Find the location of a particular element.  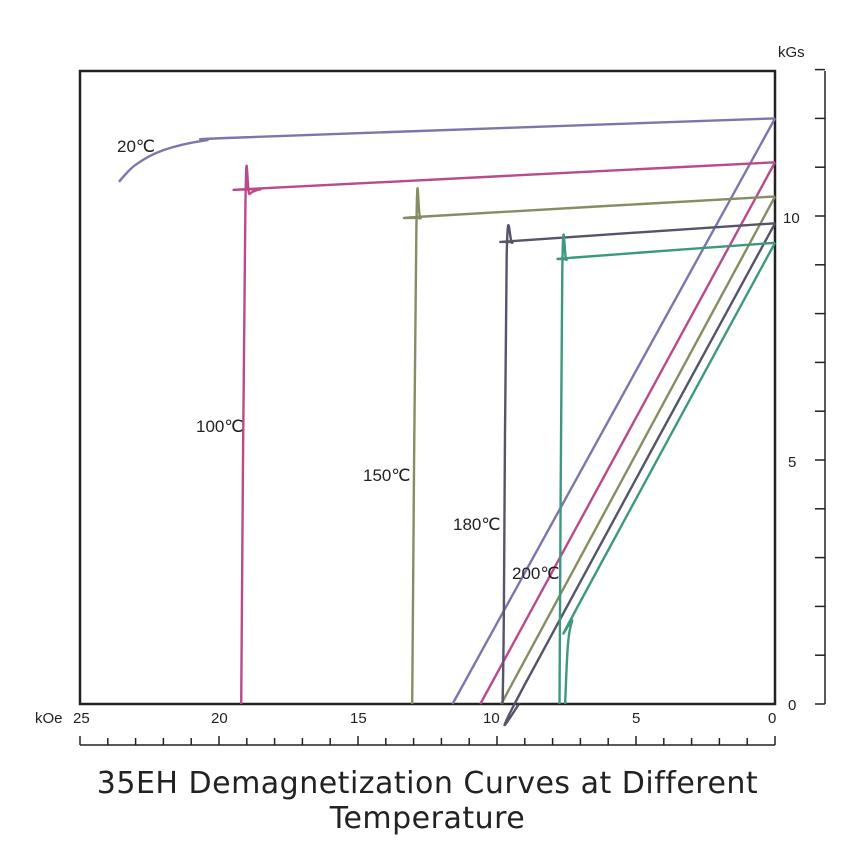

x-unit-label: kOe is located at coordinates (49, 718).